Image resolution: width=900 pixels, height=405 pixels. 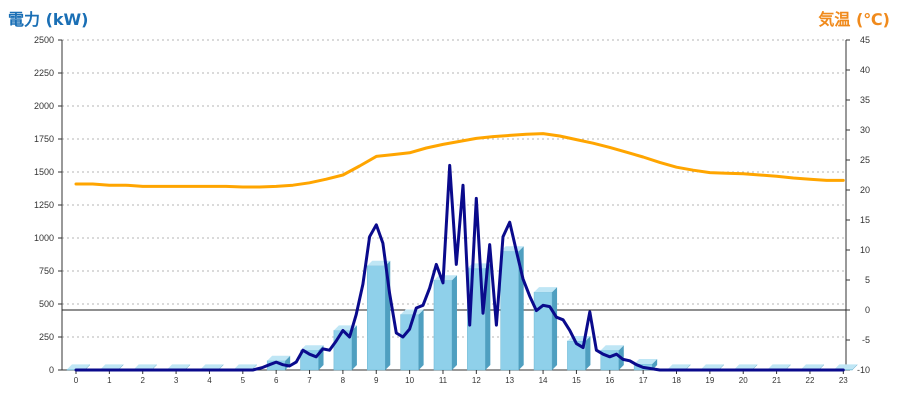 I want to click on right-tick-label: 10, so click(x=865, y=250).